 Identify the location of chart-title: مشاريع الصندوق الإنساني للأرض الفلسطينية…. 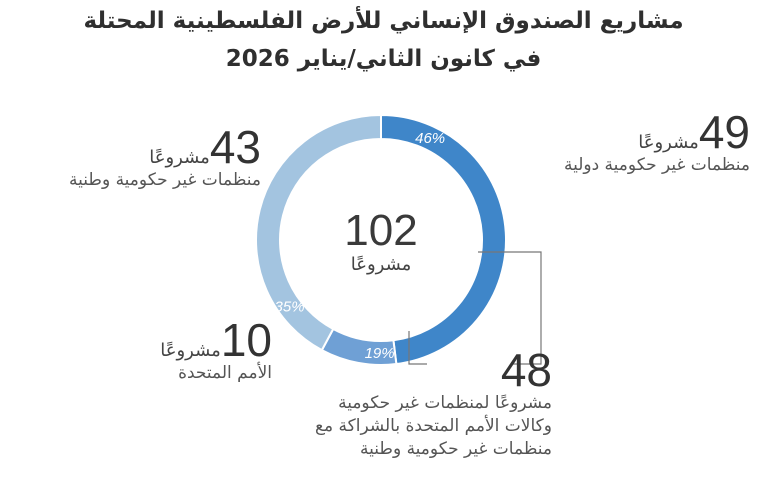
(383, 40).